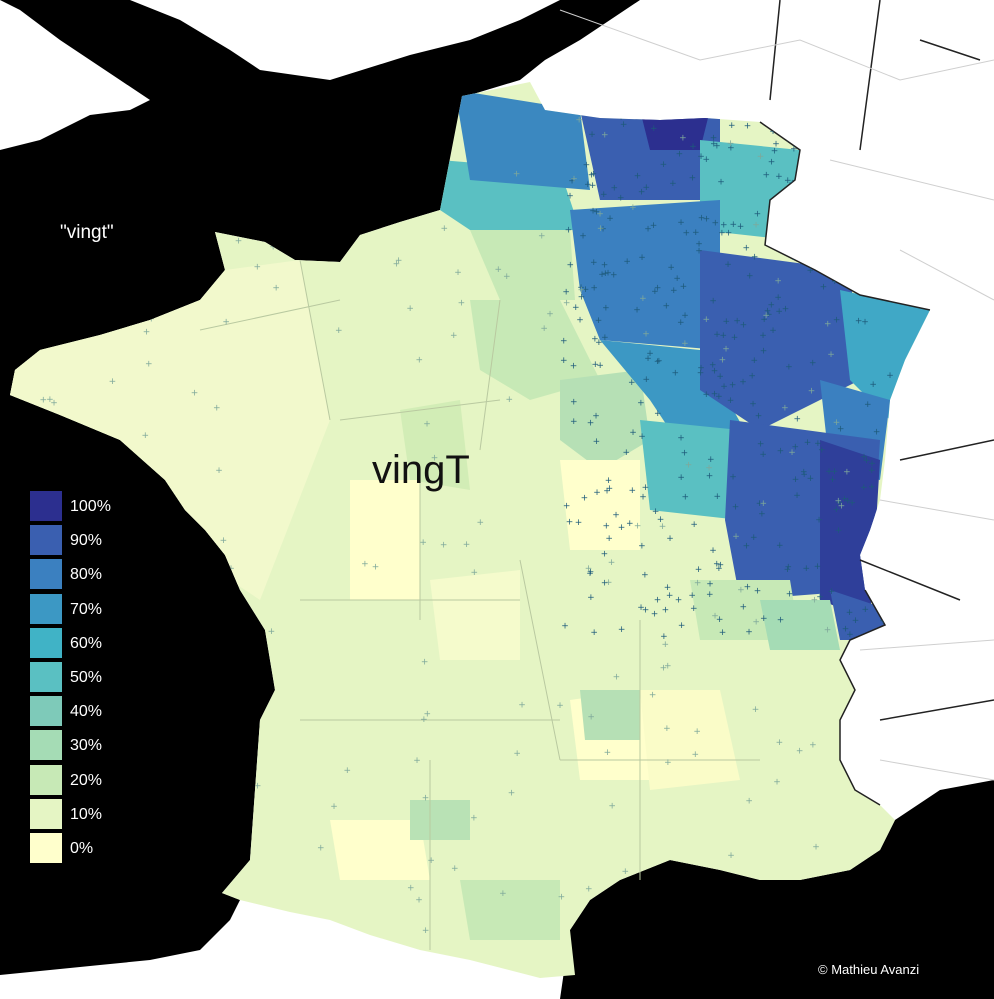 This screenshot has width=994, height=999. What do you see at coordinates (535, 350) in the screenshot?
I see `region-paris` at bounding box center [535, 350].